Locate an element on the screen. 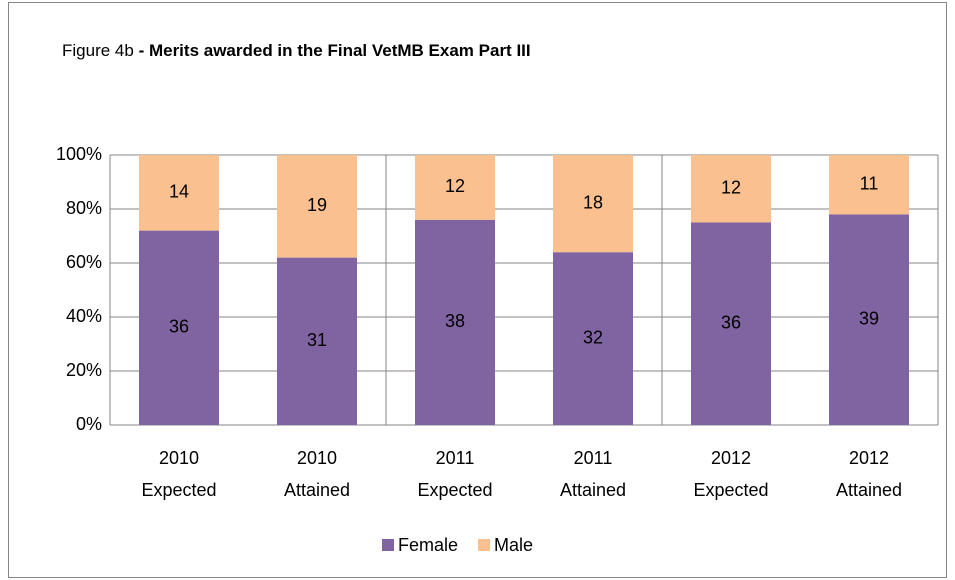 The image size is (955, 580). legend-label: Female is located at coordinates (428, 545).